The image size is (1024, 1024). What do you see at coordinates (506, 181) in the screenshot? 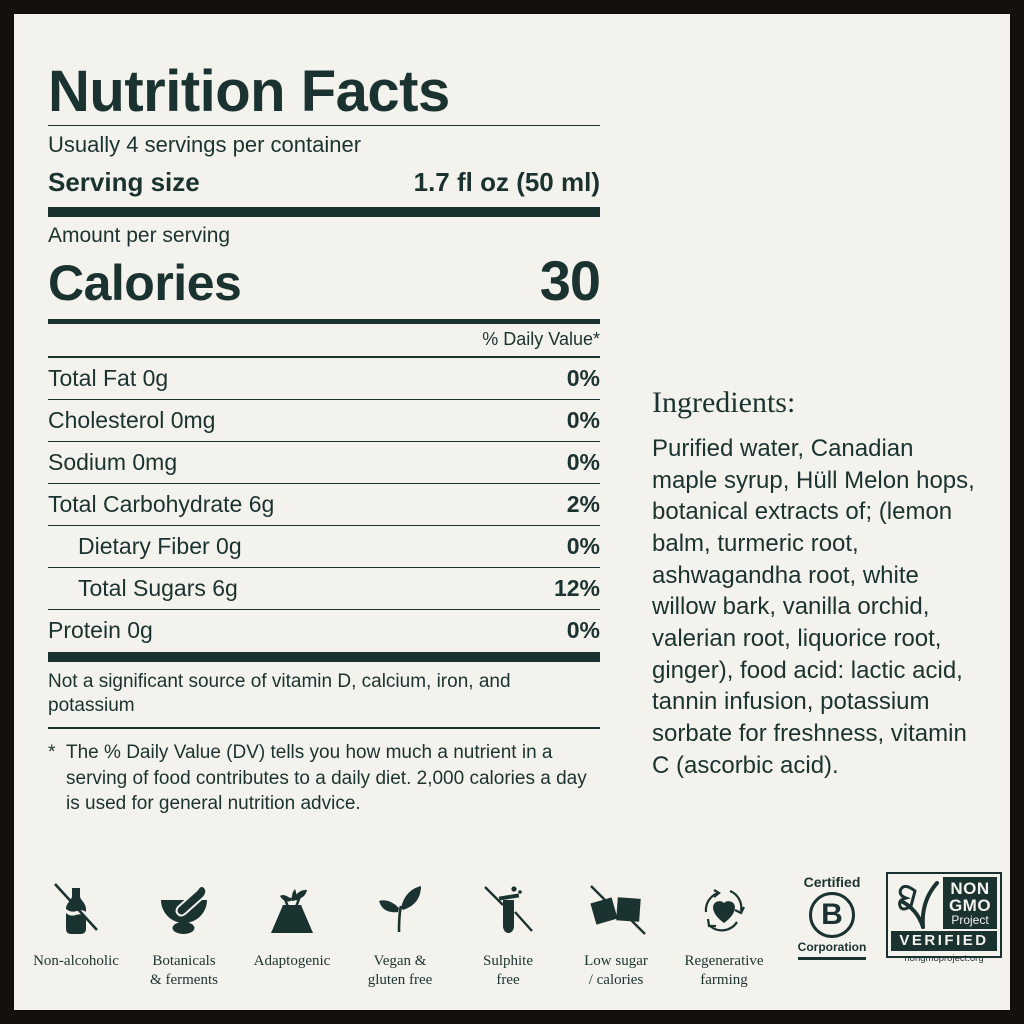
I see `serving-size-value: 1.7 fl oz (50 ml)` at bounding box center [506, 181].